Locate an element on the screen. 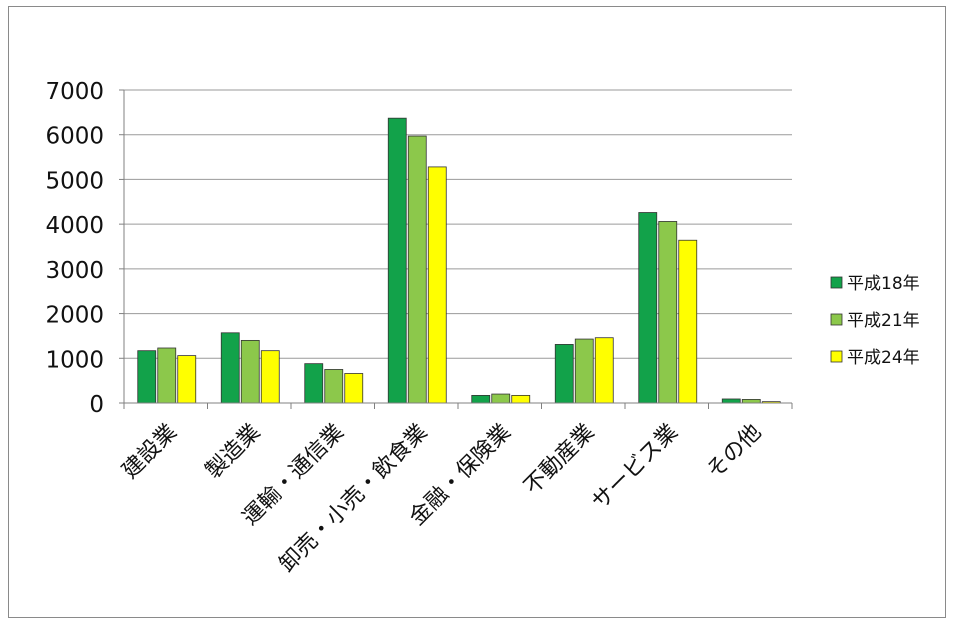 Image resolution: width=953 pixels, height=625 pixels. legend-label: 平成18年 is located at coordinates (883, 284).